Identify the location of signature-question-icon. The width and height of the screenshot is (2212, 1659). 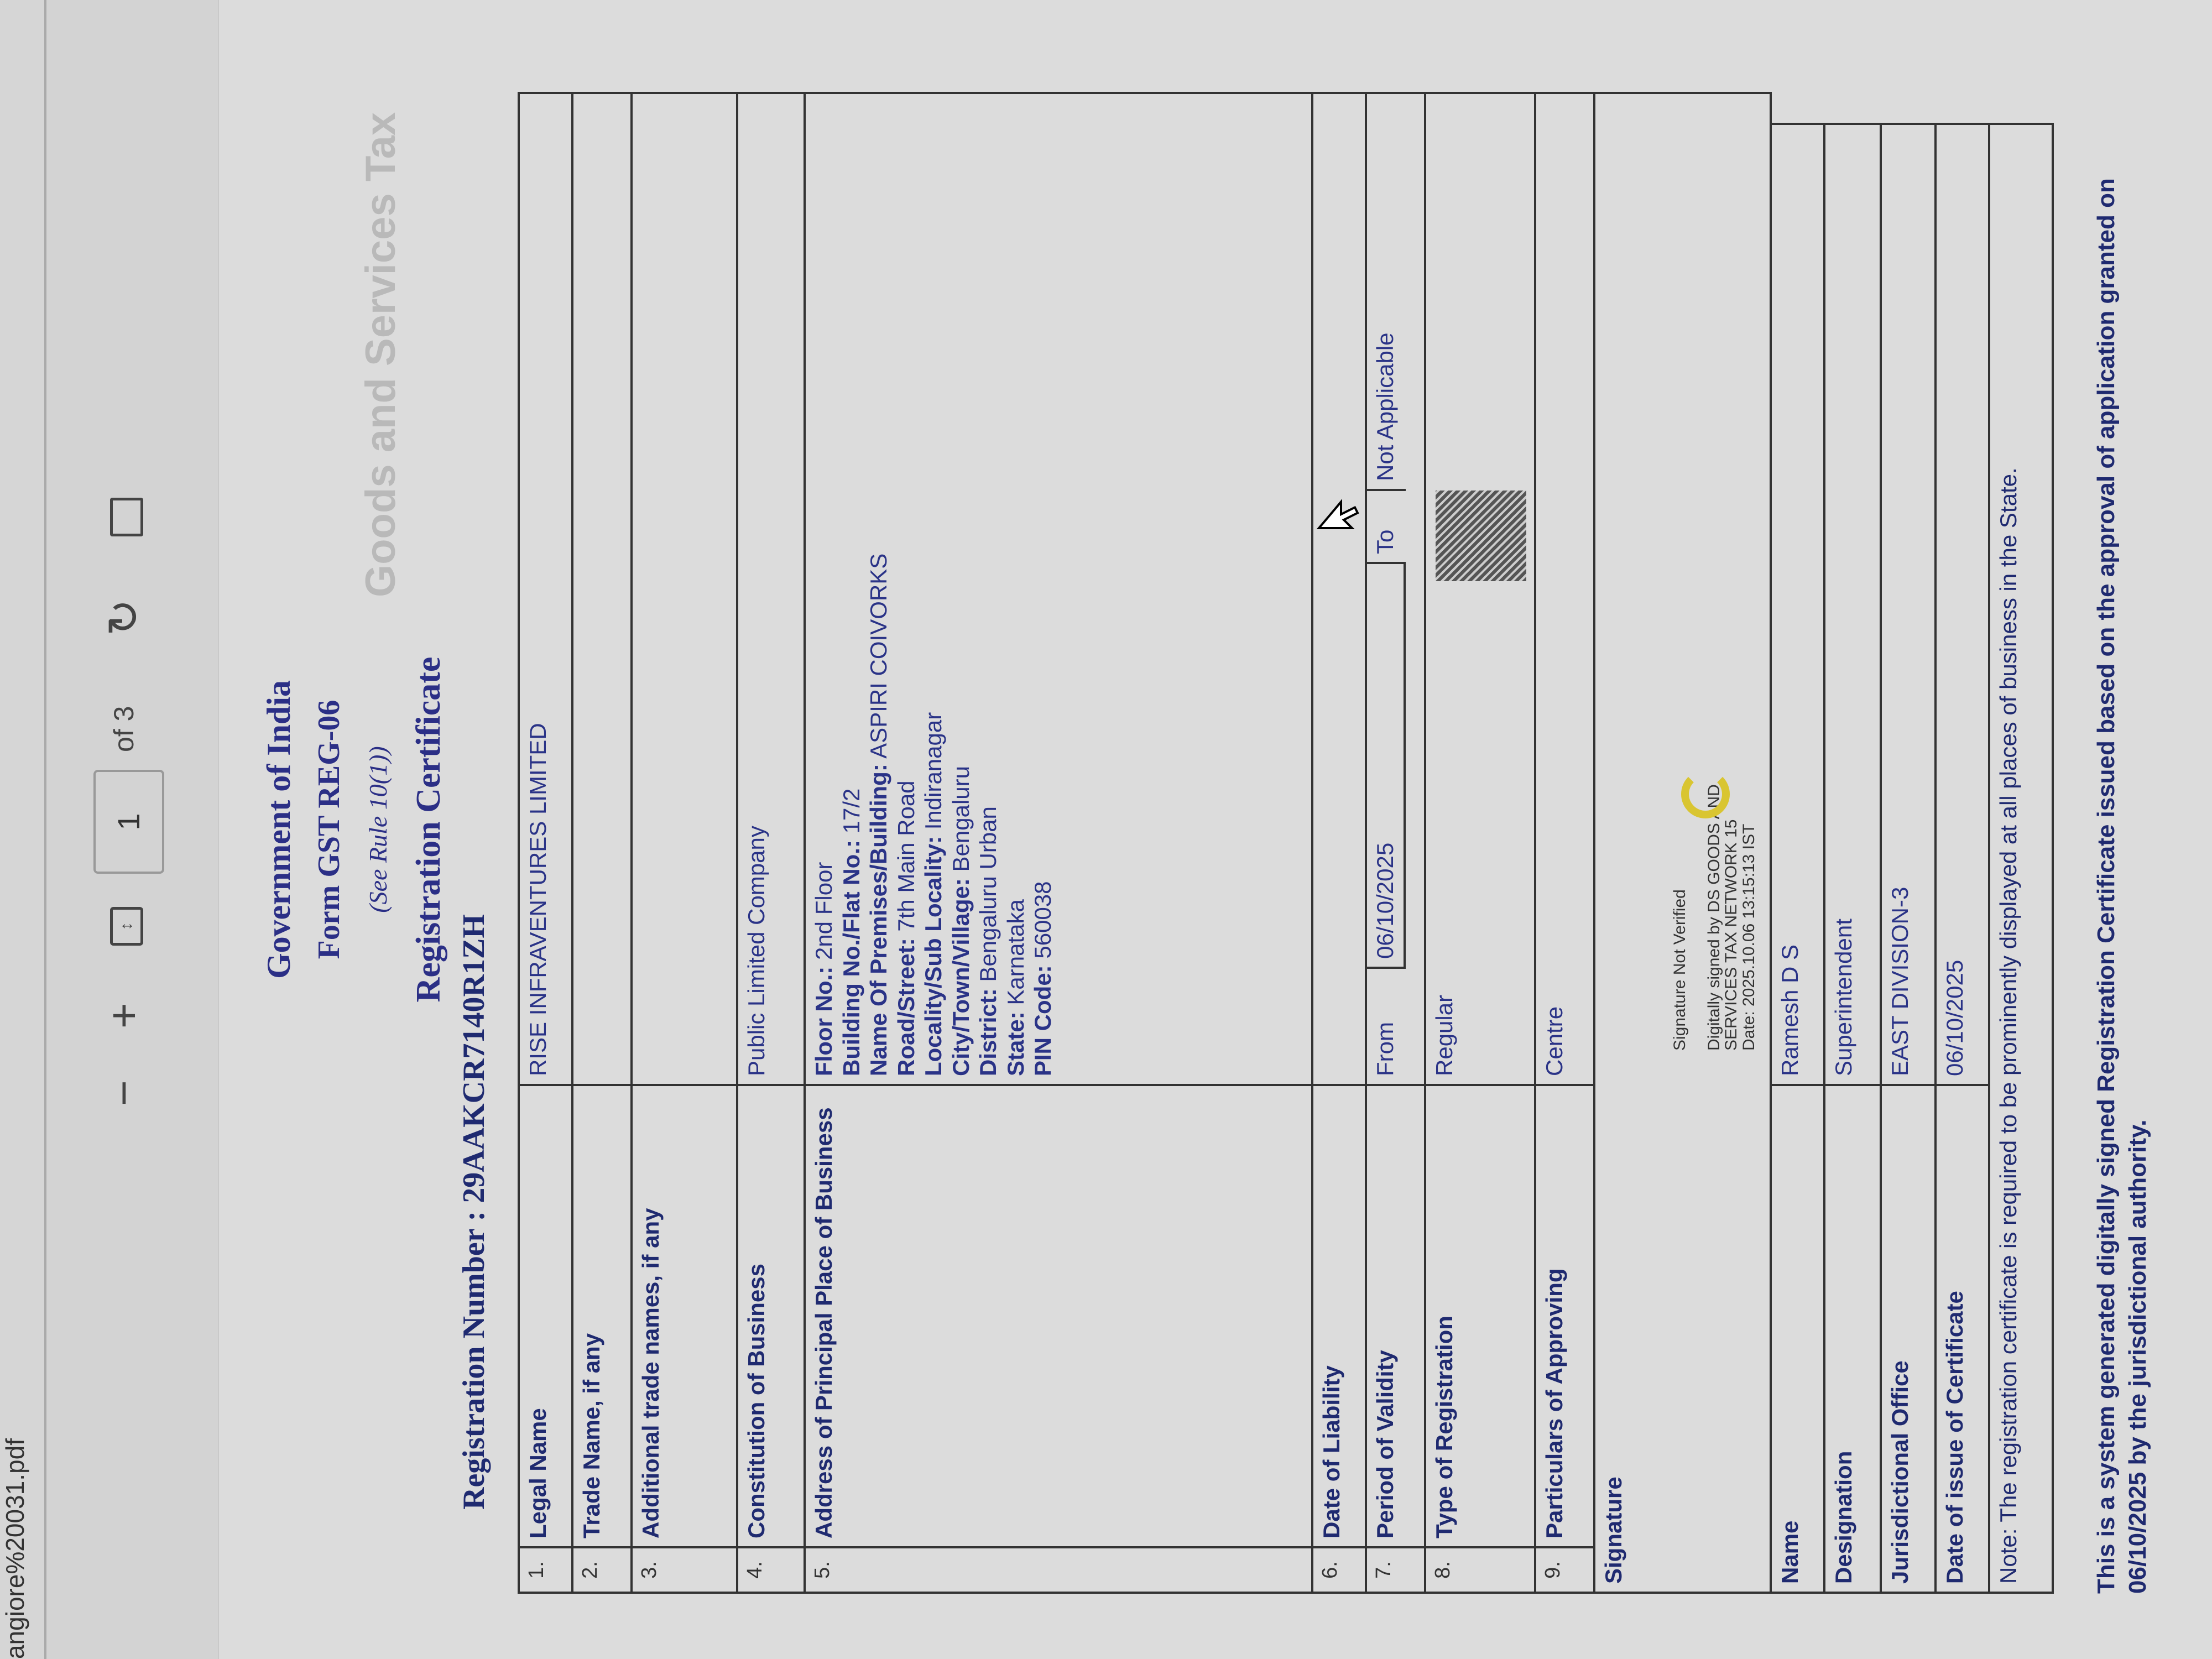
(1706, 794).